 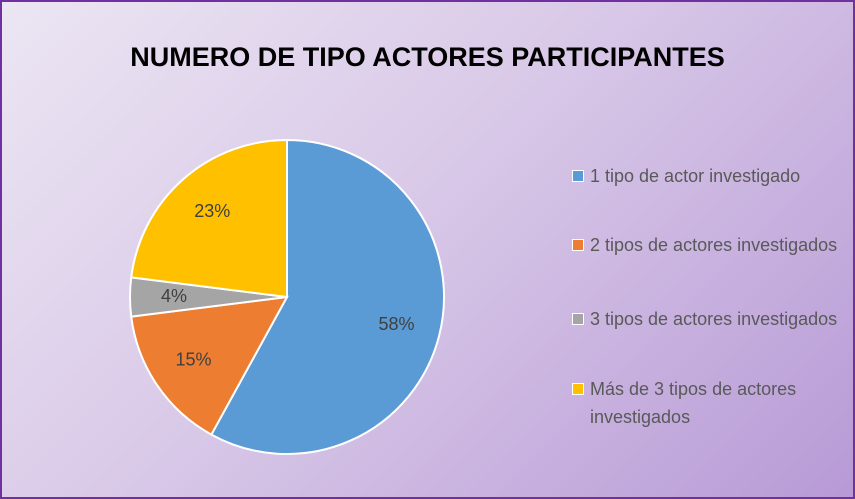 I want to click on legend-item: Más de 3 tipos de actores investigados, so click(x=713, y=403).